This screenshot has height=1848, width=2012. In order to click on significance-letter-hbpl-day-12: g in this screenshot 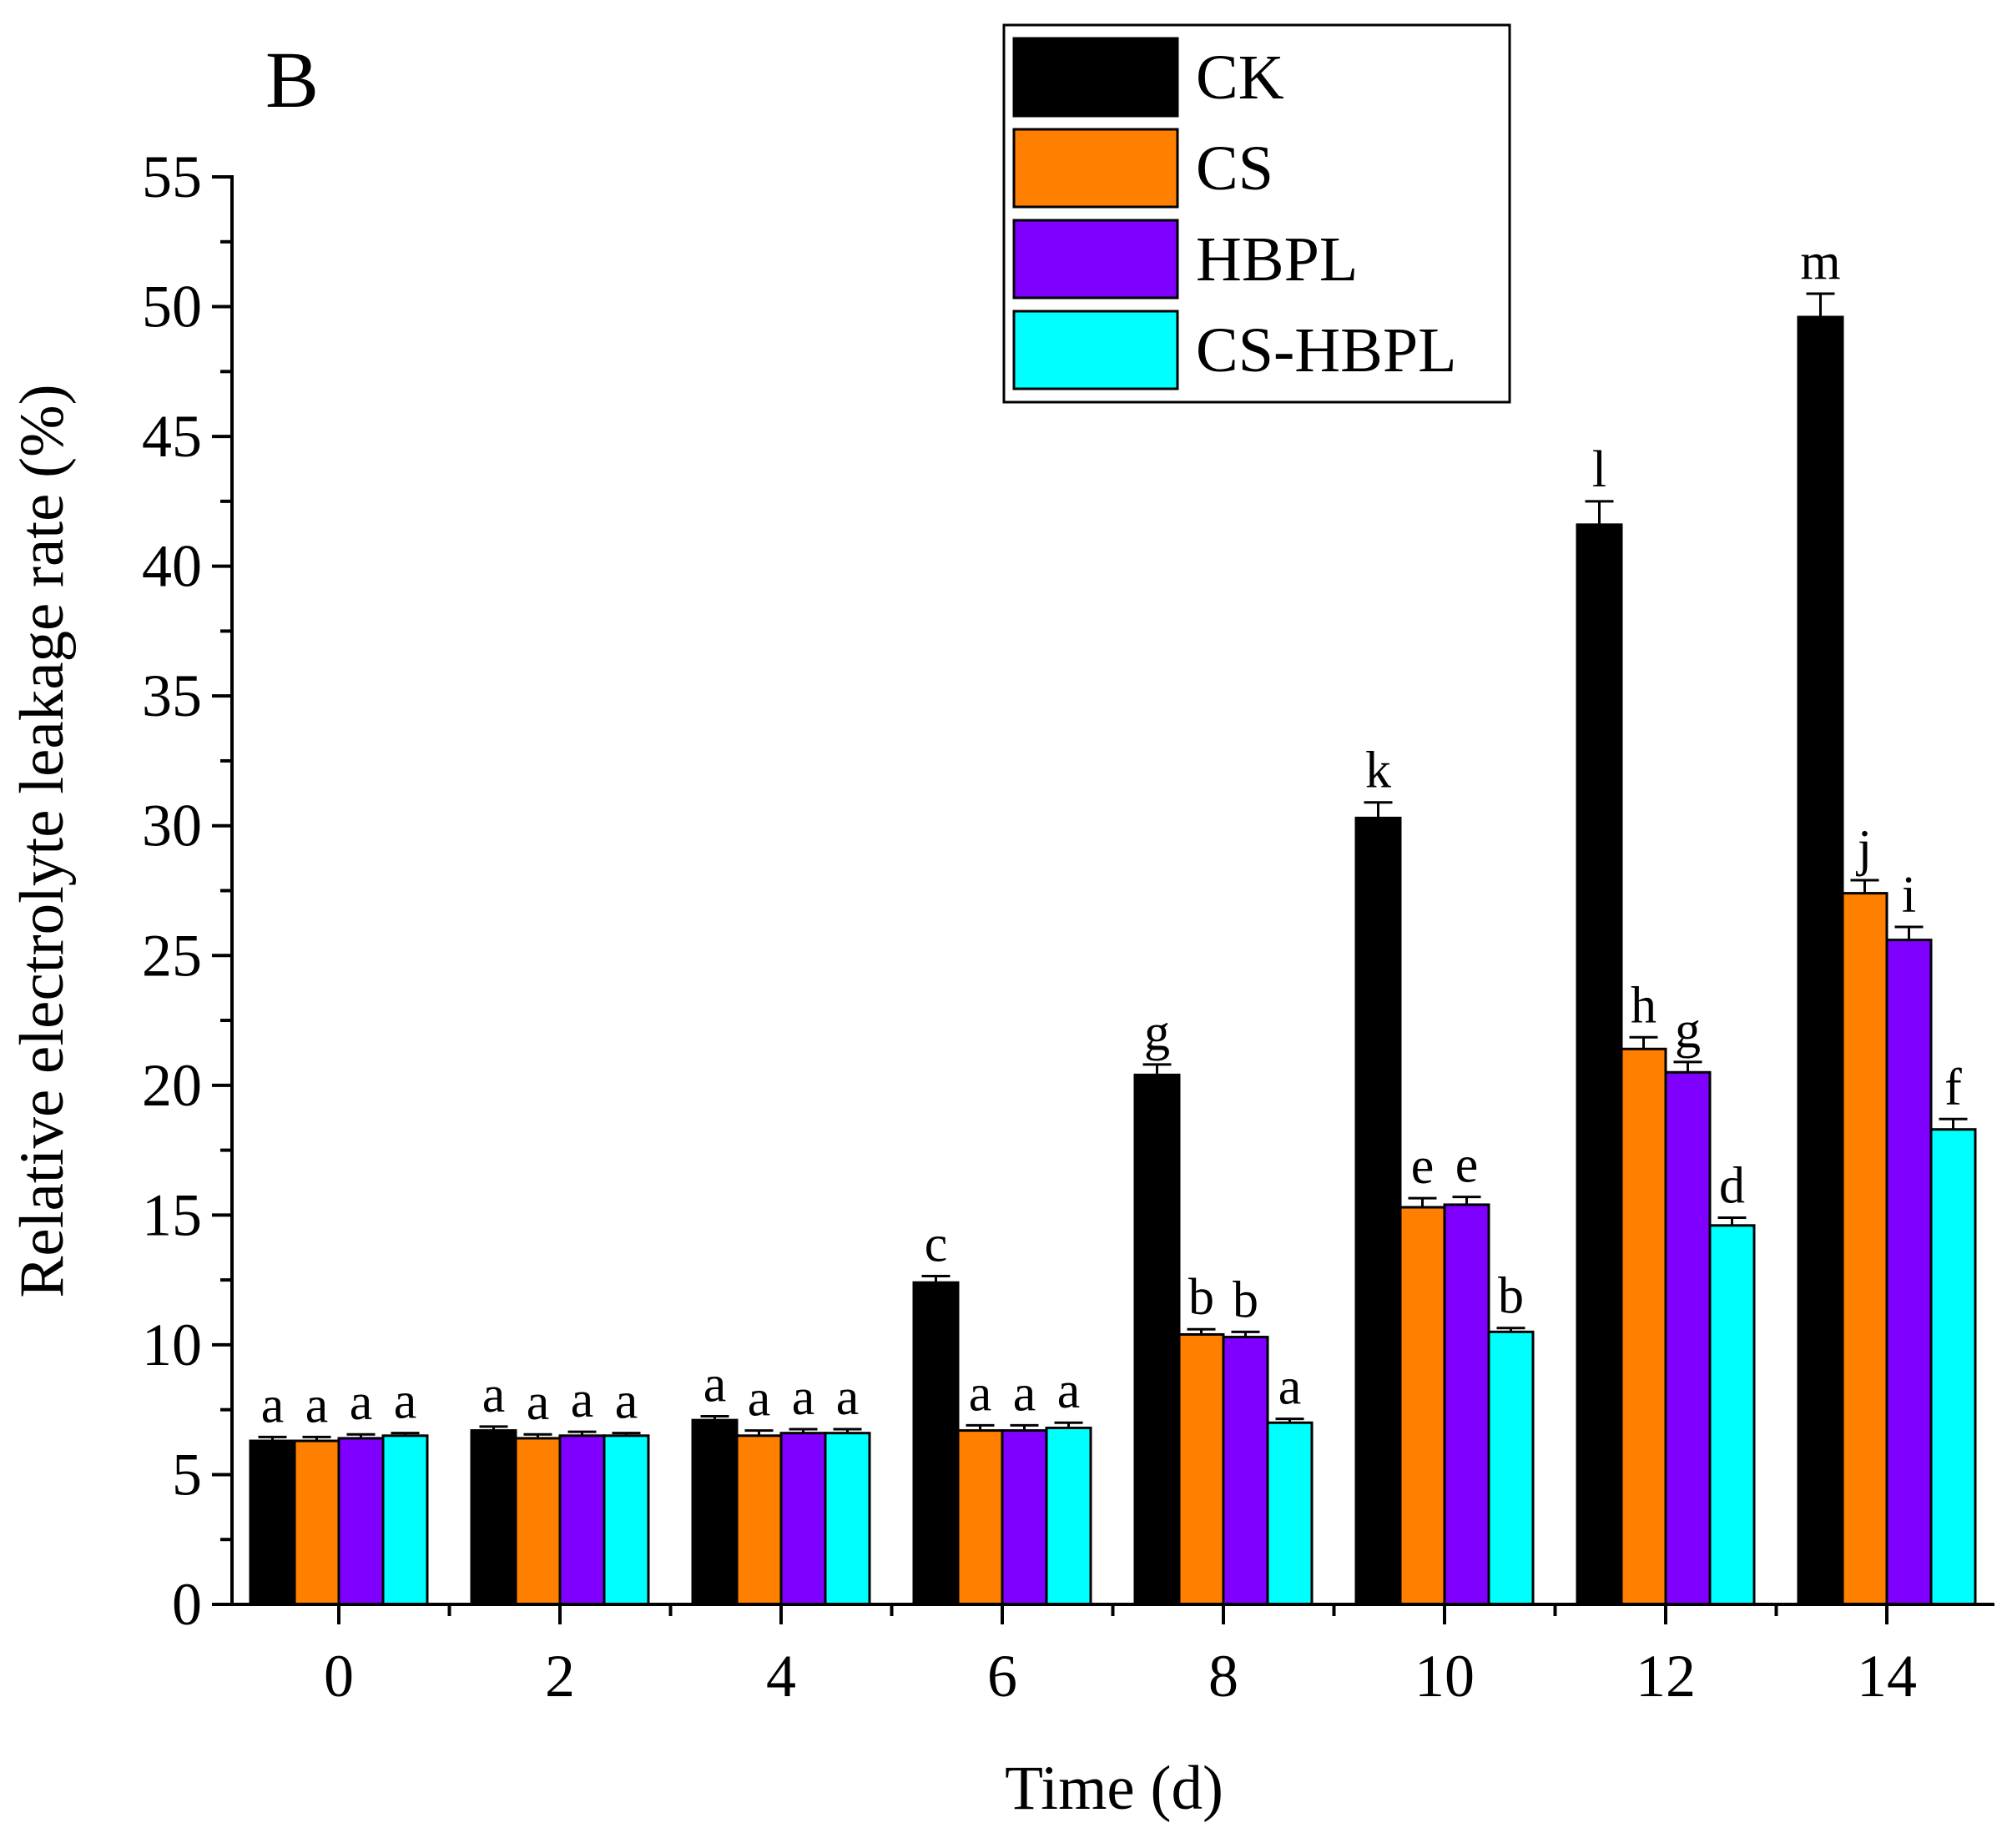, I will do `click(1688, 1030)`.